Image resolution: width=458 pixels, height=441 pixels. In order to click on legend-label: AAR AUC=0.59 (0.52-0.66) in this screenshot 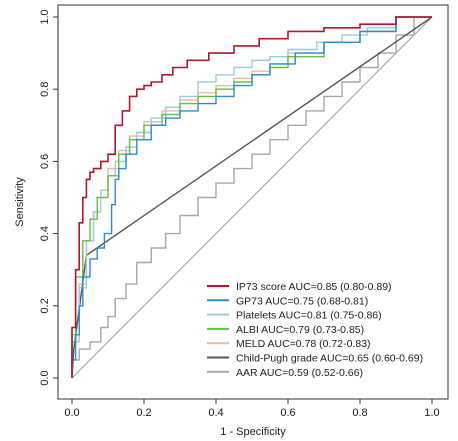, I will do `click(299, 373)`.